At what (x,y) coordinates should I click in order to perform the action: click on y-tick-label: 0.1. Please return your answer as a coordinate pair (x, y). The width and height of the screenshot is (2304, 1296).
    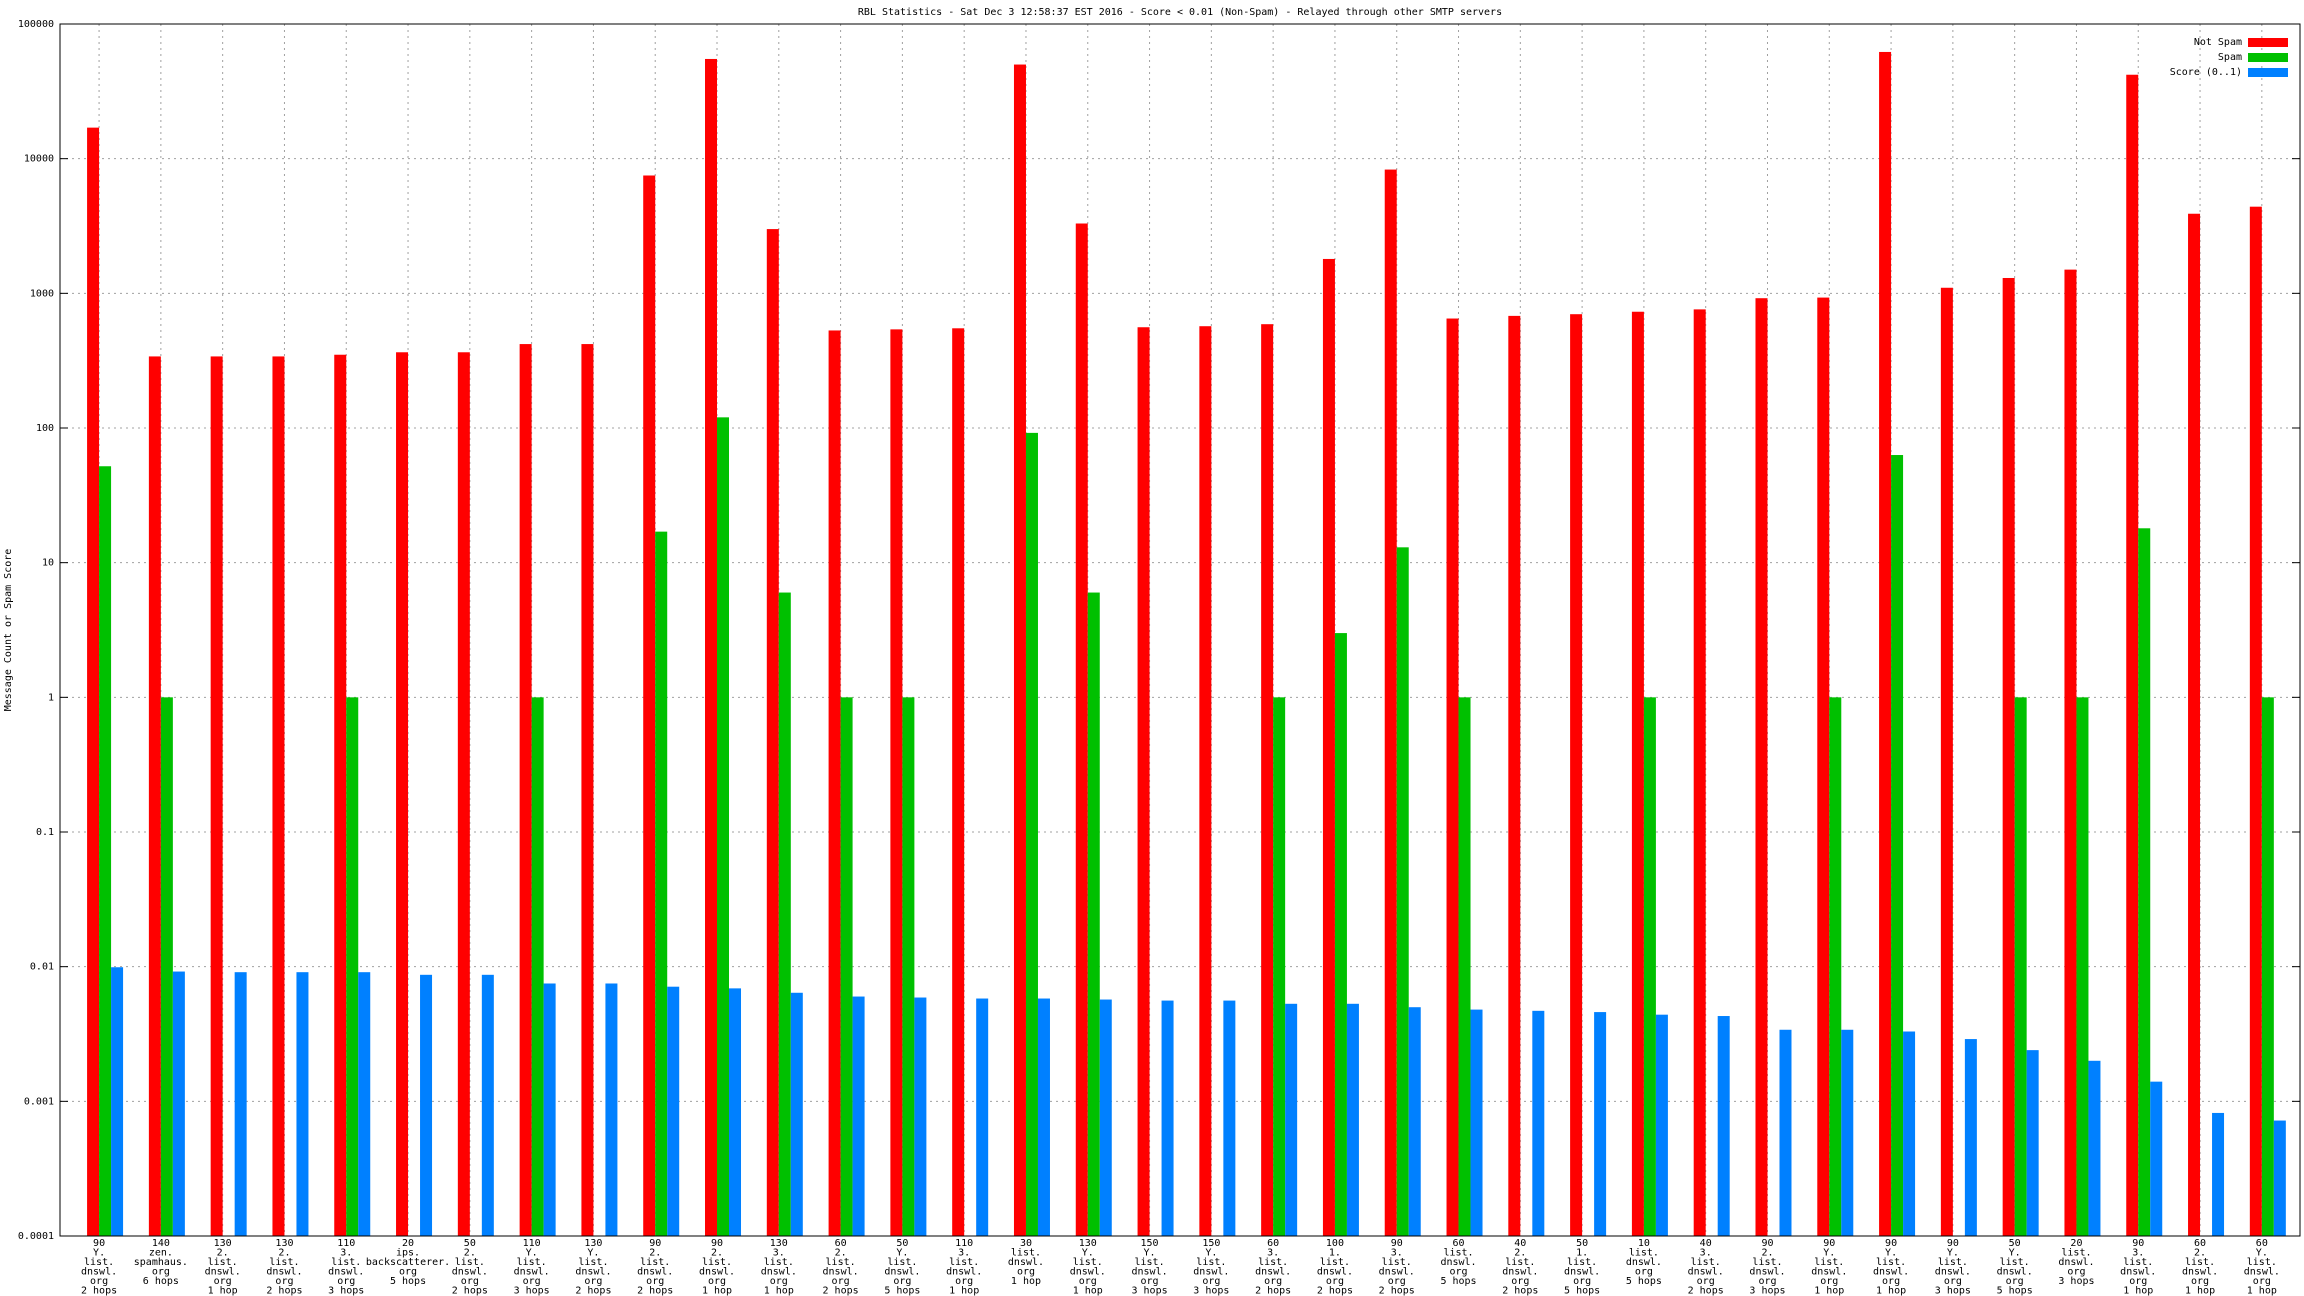
    Looking at the image, I should click on (45, 832).